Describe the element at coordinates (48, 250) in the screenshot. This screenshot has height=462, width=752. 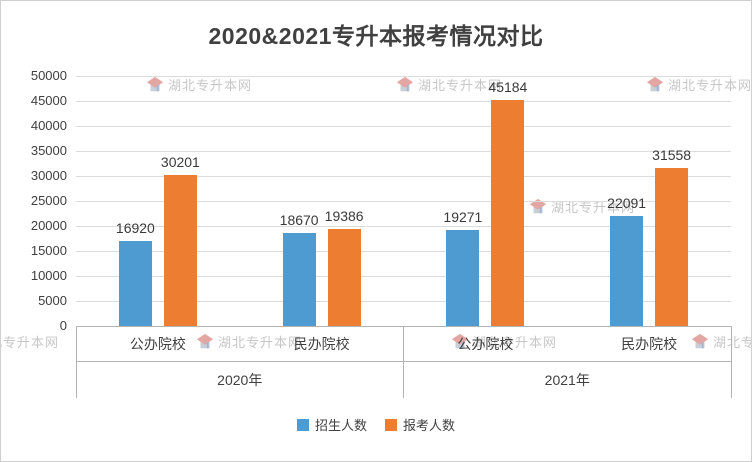
I see `y-tick-label: 15000` at that location.